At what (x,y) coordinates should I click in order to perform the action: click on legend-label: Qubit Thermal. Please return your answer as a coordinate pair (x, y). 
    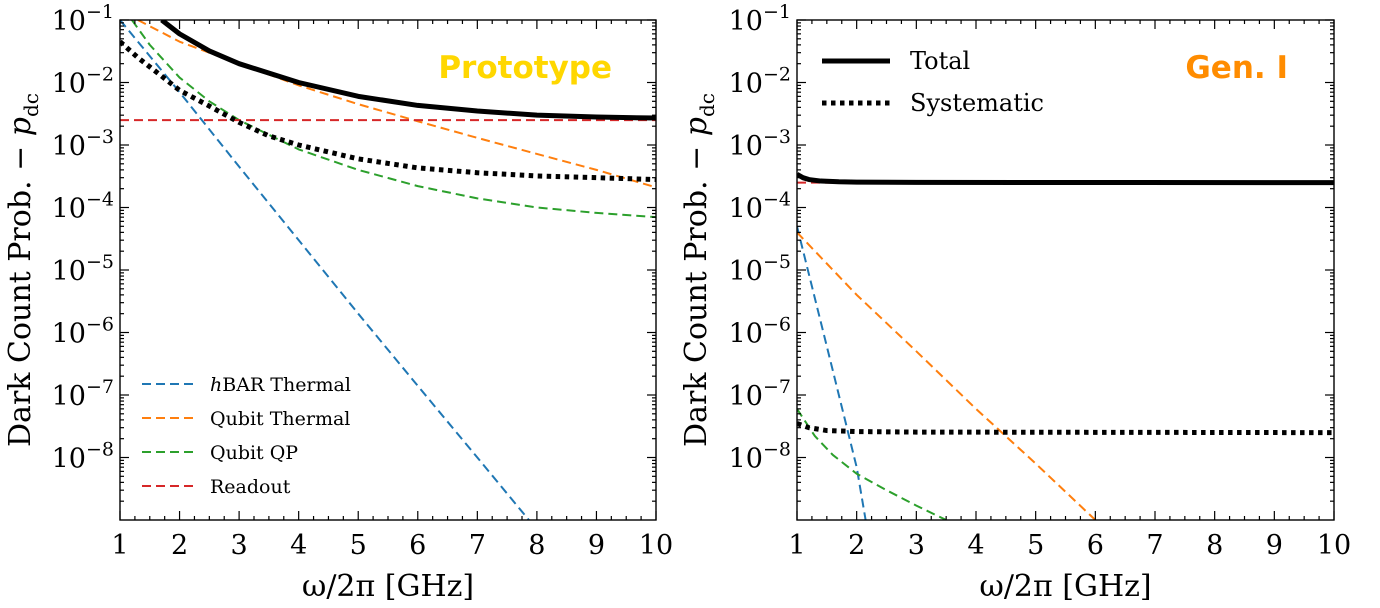
    Looking at the image, I should click on (280, 419).